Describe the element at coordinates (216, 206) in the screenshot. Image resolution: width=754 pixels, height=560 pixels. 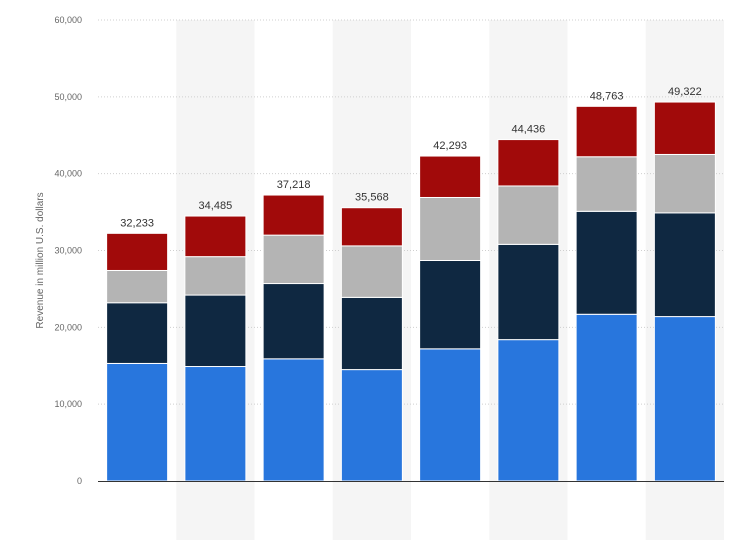
I see `total-label: 34,485` at that location.